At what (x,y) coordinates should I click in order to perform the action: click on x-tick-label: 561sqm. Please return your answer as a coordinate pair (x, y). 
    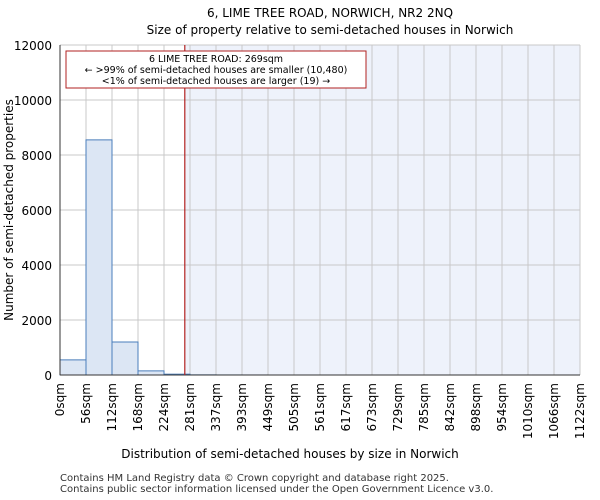
    Looking at the image, I should click on (320, 407).